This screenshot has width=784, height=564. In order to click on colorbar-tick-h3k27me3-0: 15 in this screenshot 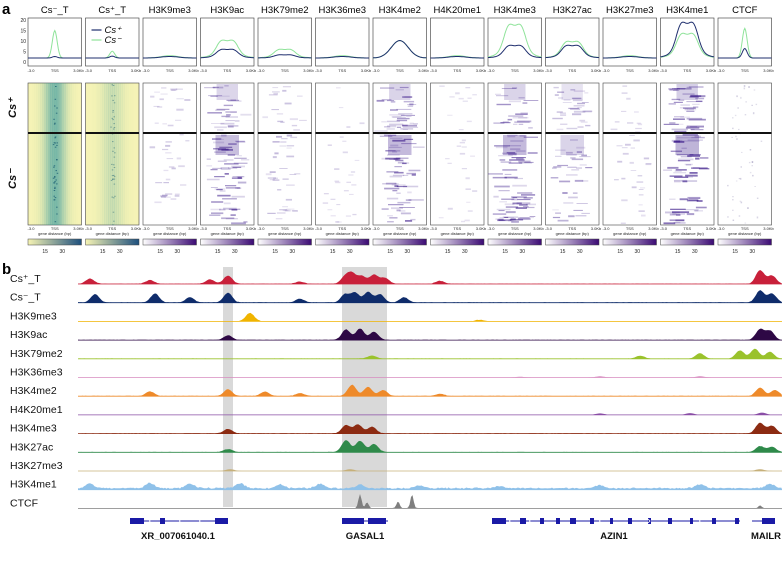, I will do `click(620, 252)`.